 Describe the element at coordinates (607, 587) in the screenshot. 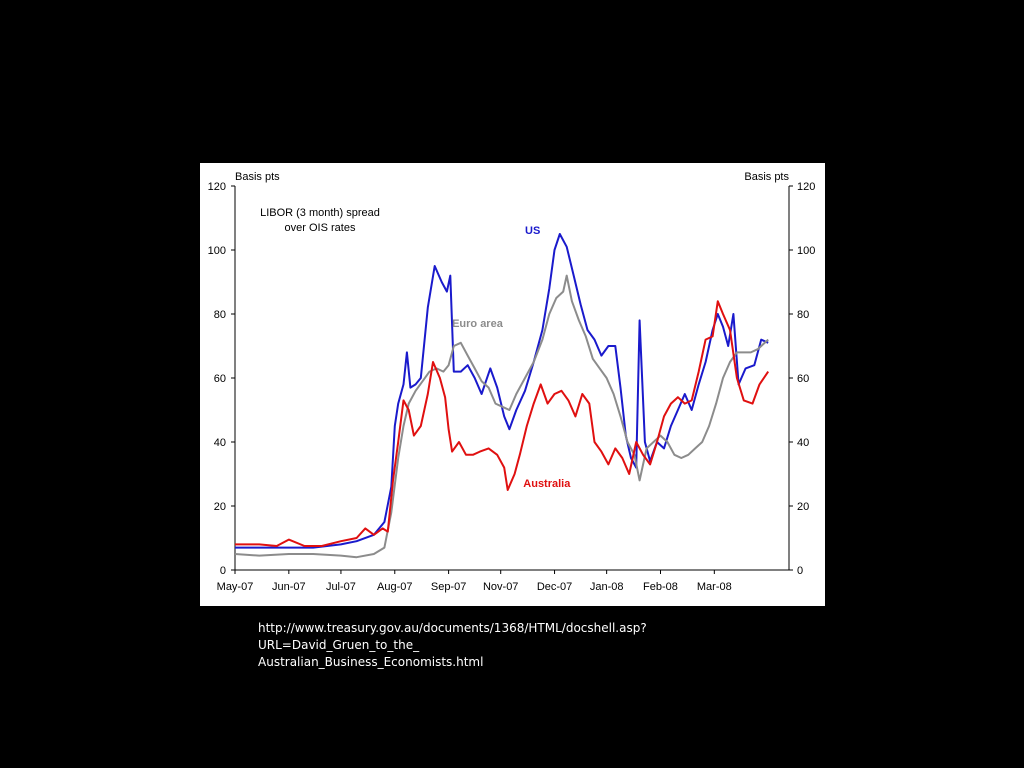

I see `x-tick-label: Jan-08` at that location.